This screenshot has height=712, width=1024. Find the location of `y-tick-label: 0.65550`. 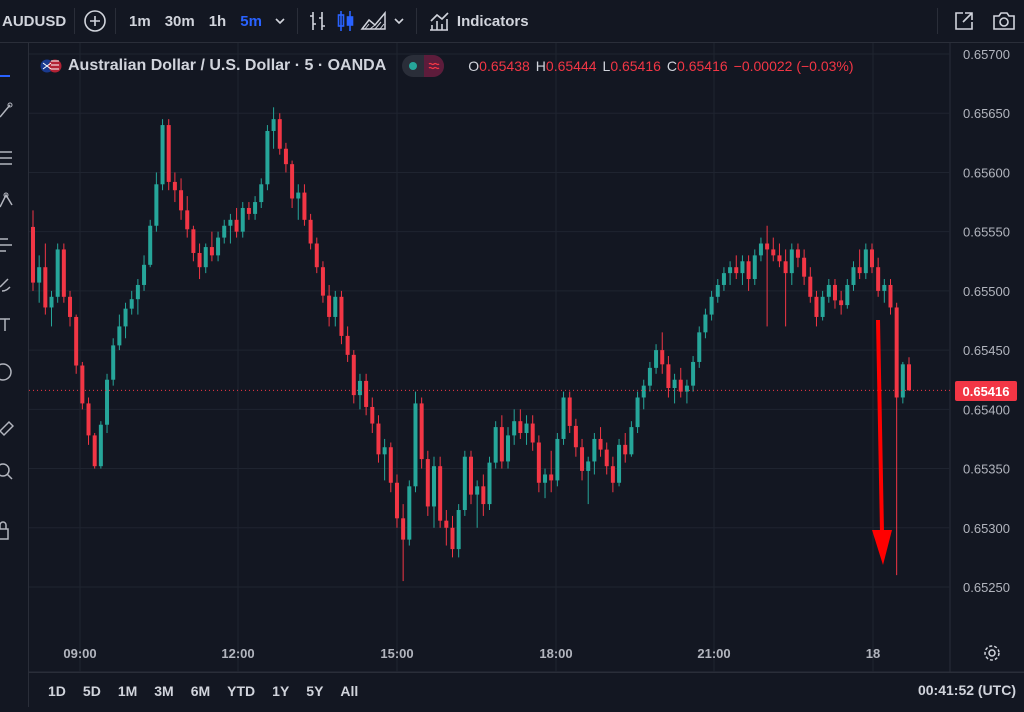

y-tick-label: 0.65550 is located at coordinates (986, 232).